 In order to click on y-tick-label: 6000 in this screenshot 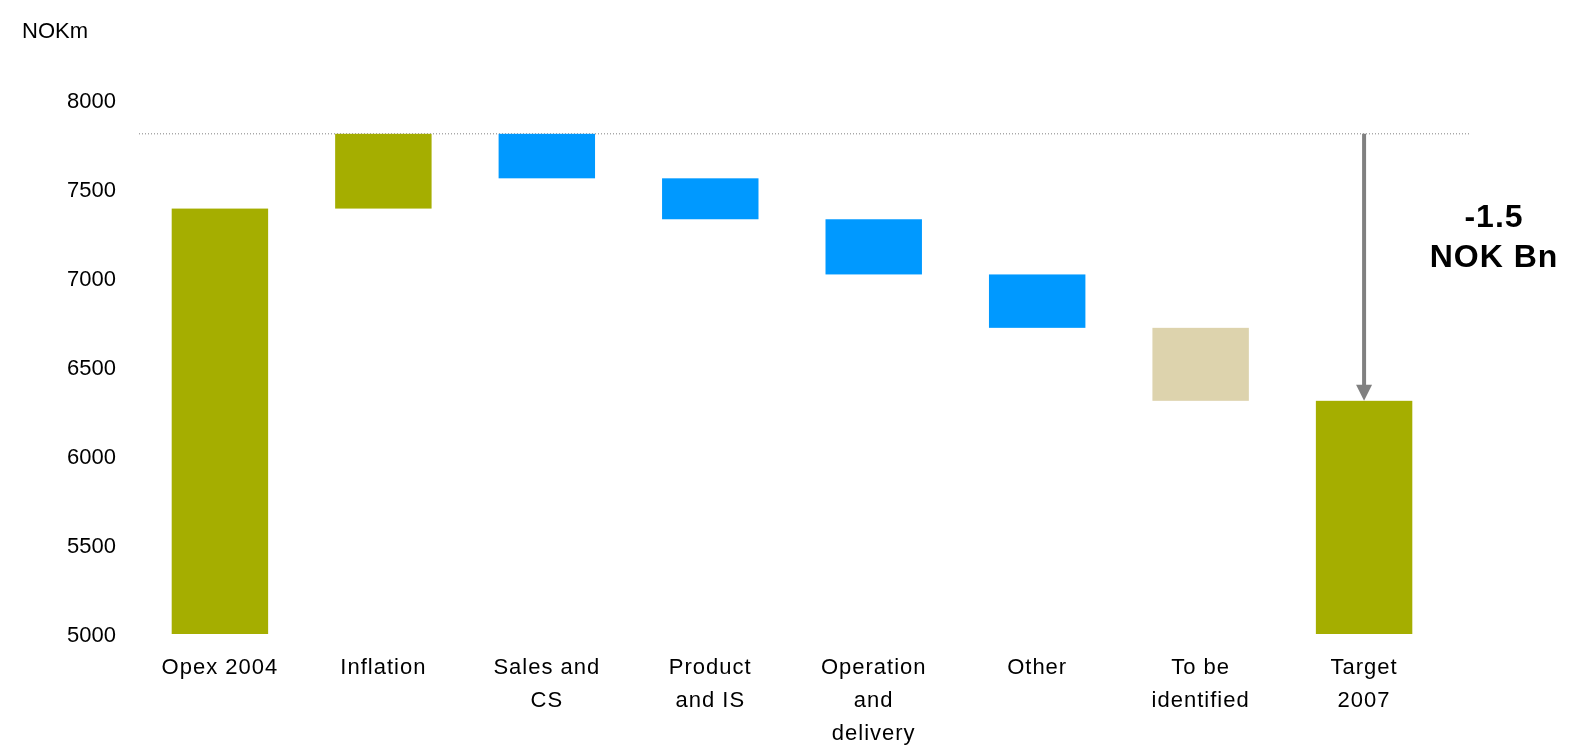, I will do `click(91, 456)`.